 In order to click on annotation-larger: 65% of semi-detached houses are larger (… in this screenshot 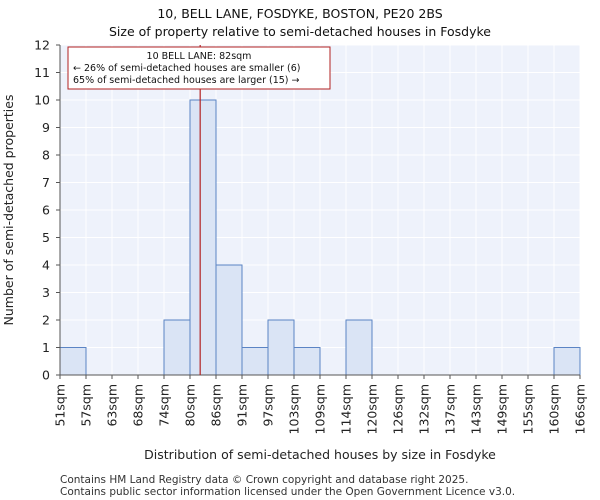, I will do `click(186, 80)`.